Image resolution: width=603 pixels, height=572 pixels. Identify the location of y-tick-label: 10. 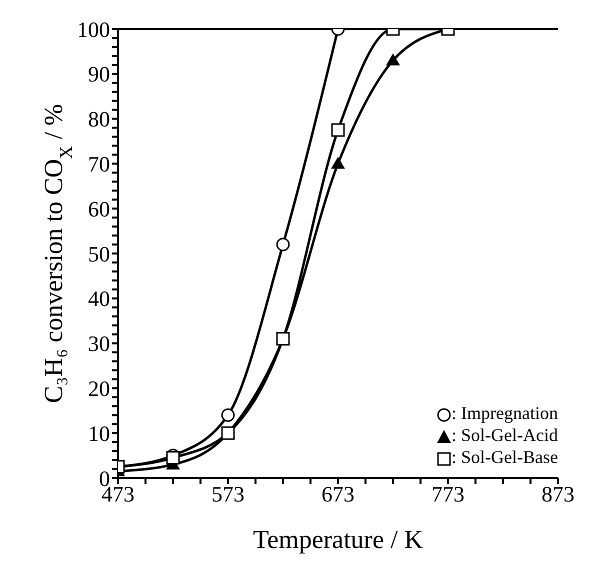
(99, 433).